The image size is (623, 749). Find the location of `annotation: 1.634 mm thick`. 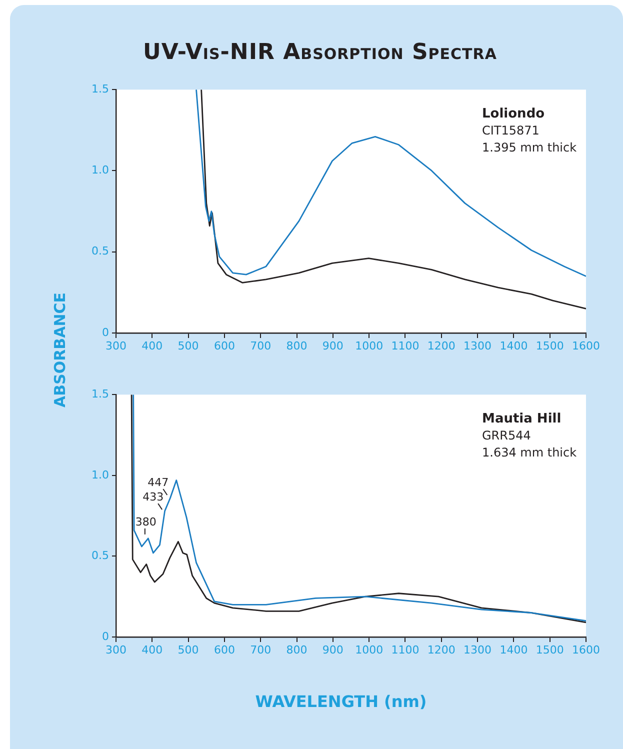

annotation: 1.634 mm thick is located at coordinates (529, 453).